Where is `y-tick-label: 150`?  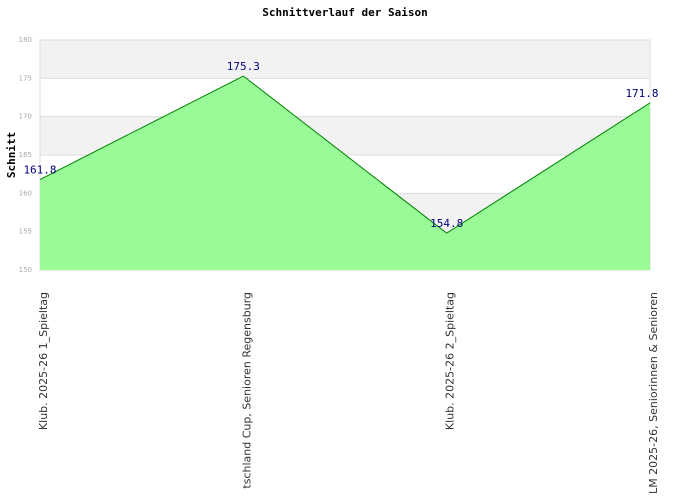 y-tick-label: 150 is located at coordinates (25, 270).